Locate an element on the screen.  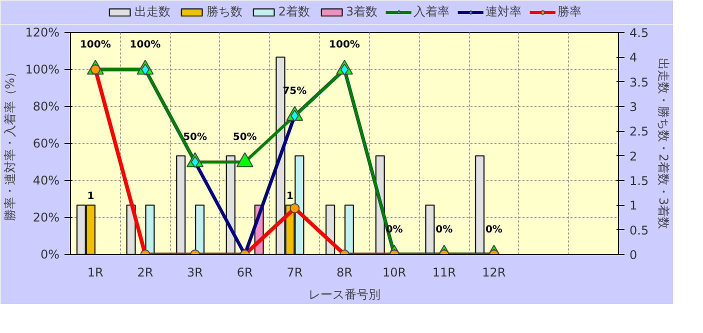
y-tick-label: 40% is located at coordinates (46, 181).